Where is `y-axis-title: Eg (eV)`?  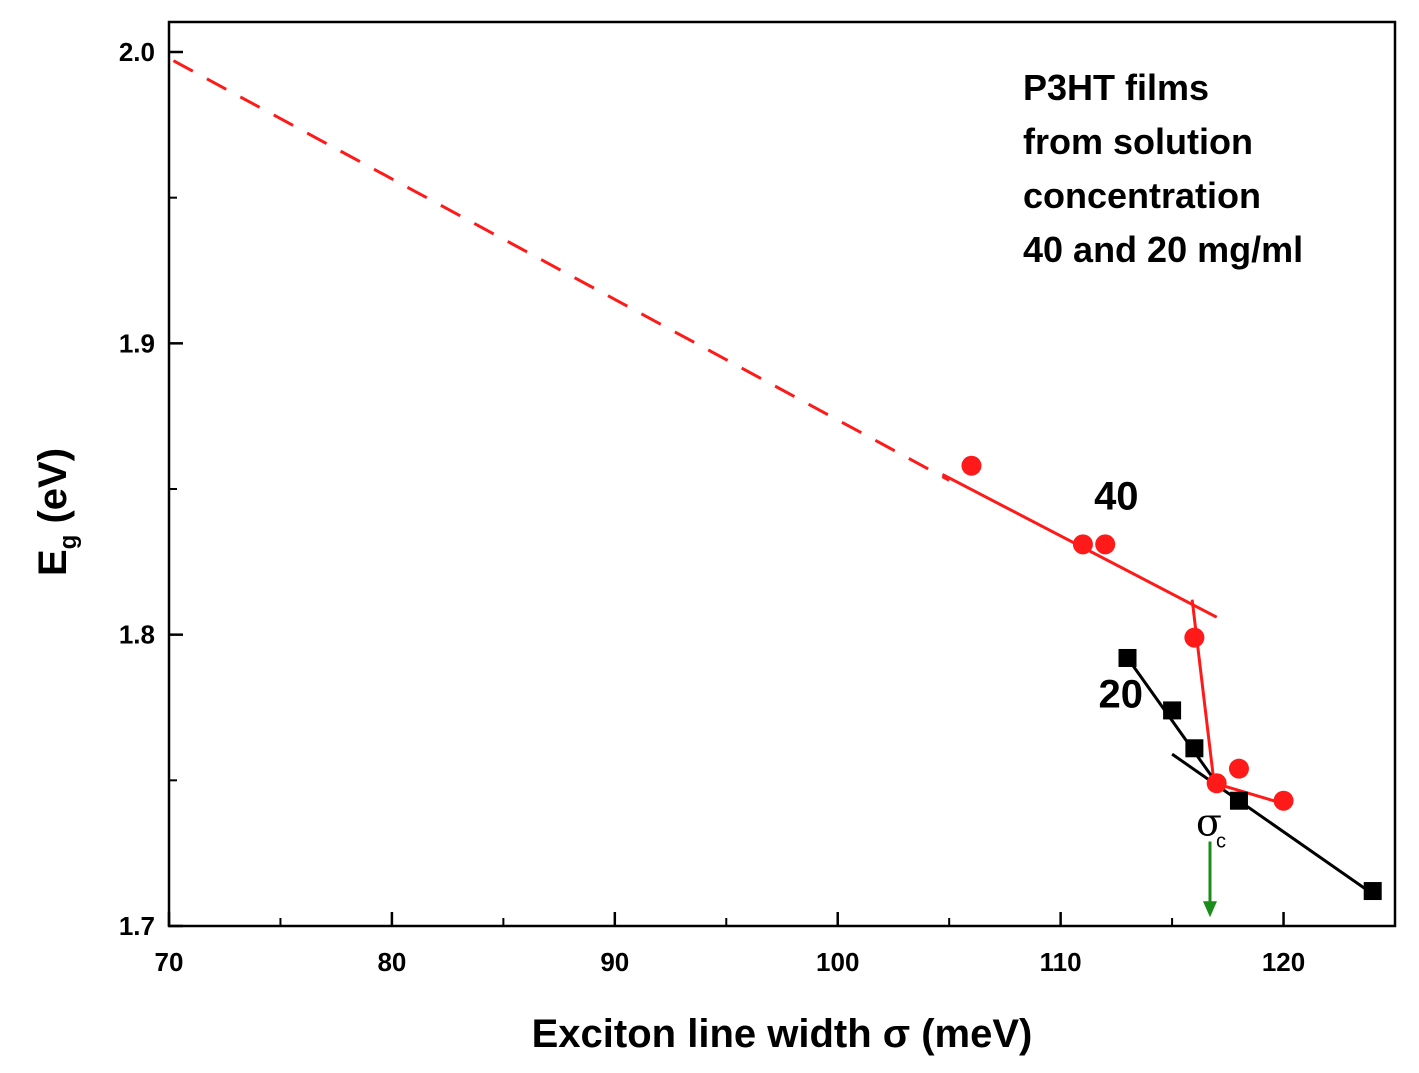
y-axis-title: Eg (eV) is located at coordinates (56, 512).